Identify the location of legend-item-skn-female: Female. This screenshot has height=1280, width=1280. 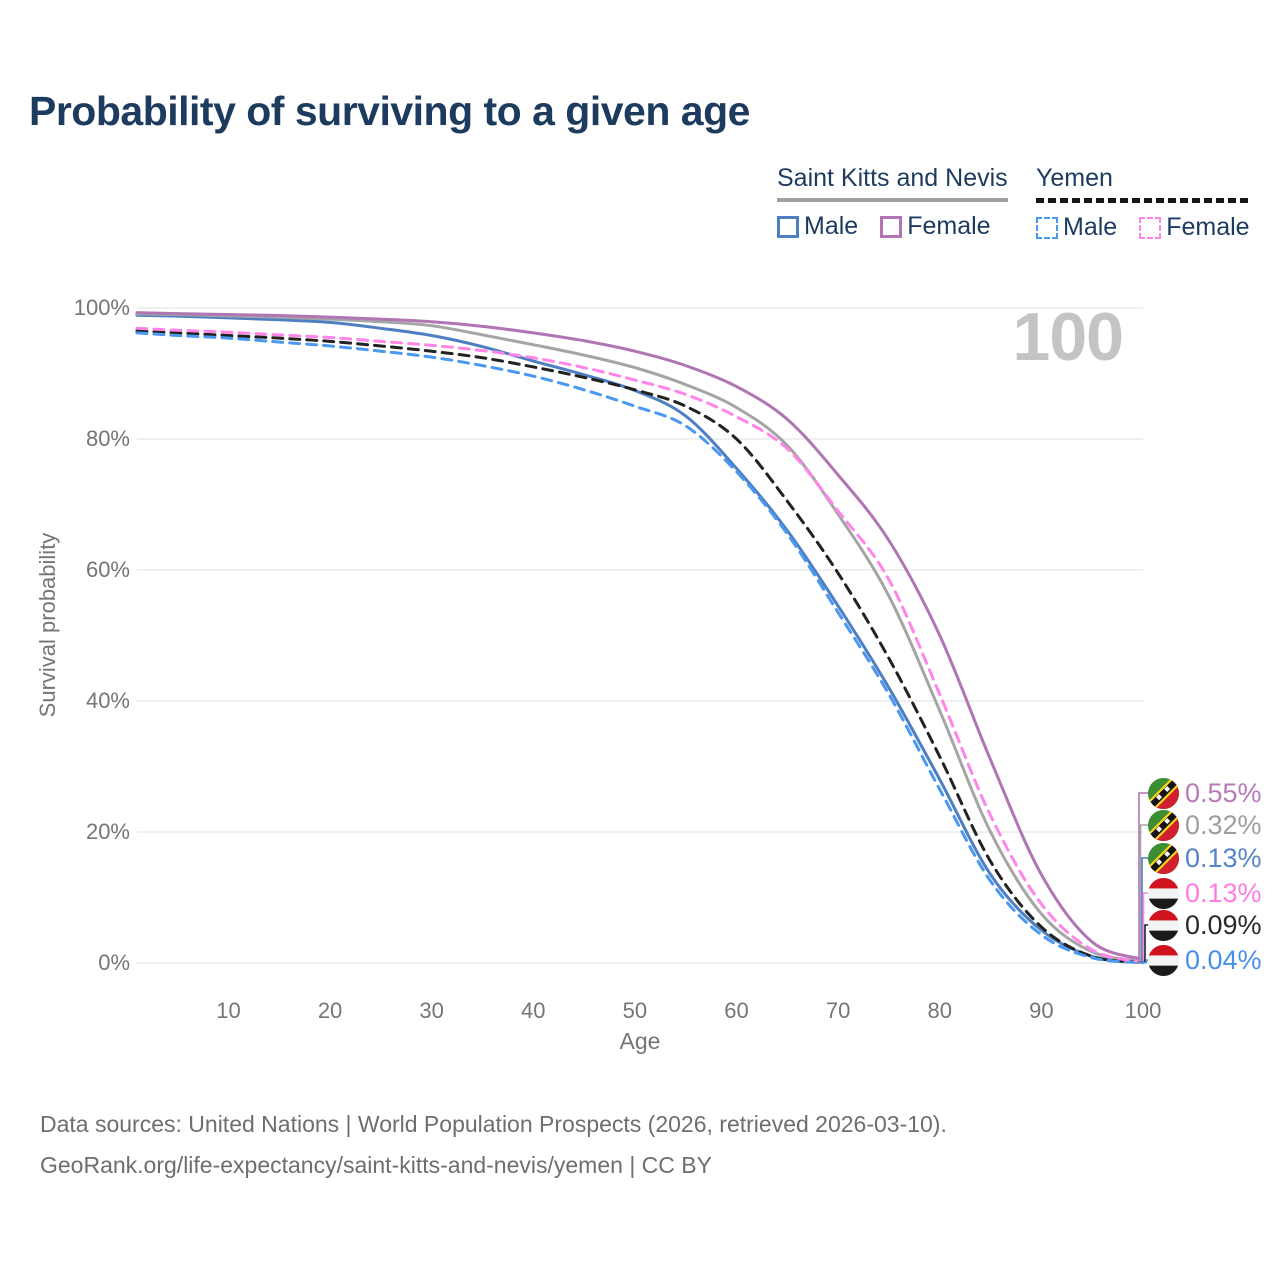
(935, 226).